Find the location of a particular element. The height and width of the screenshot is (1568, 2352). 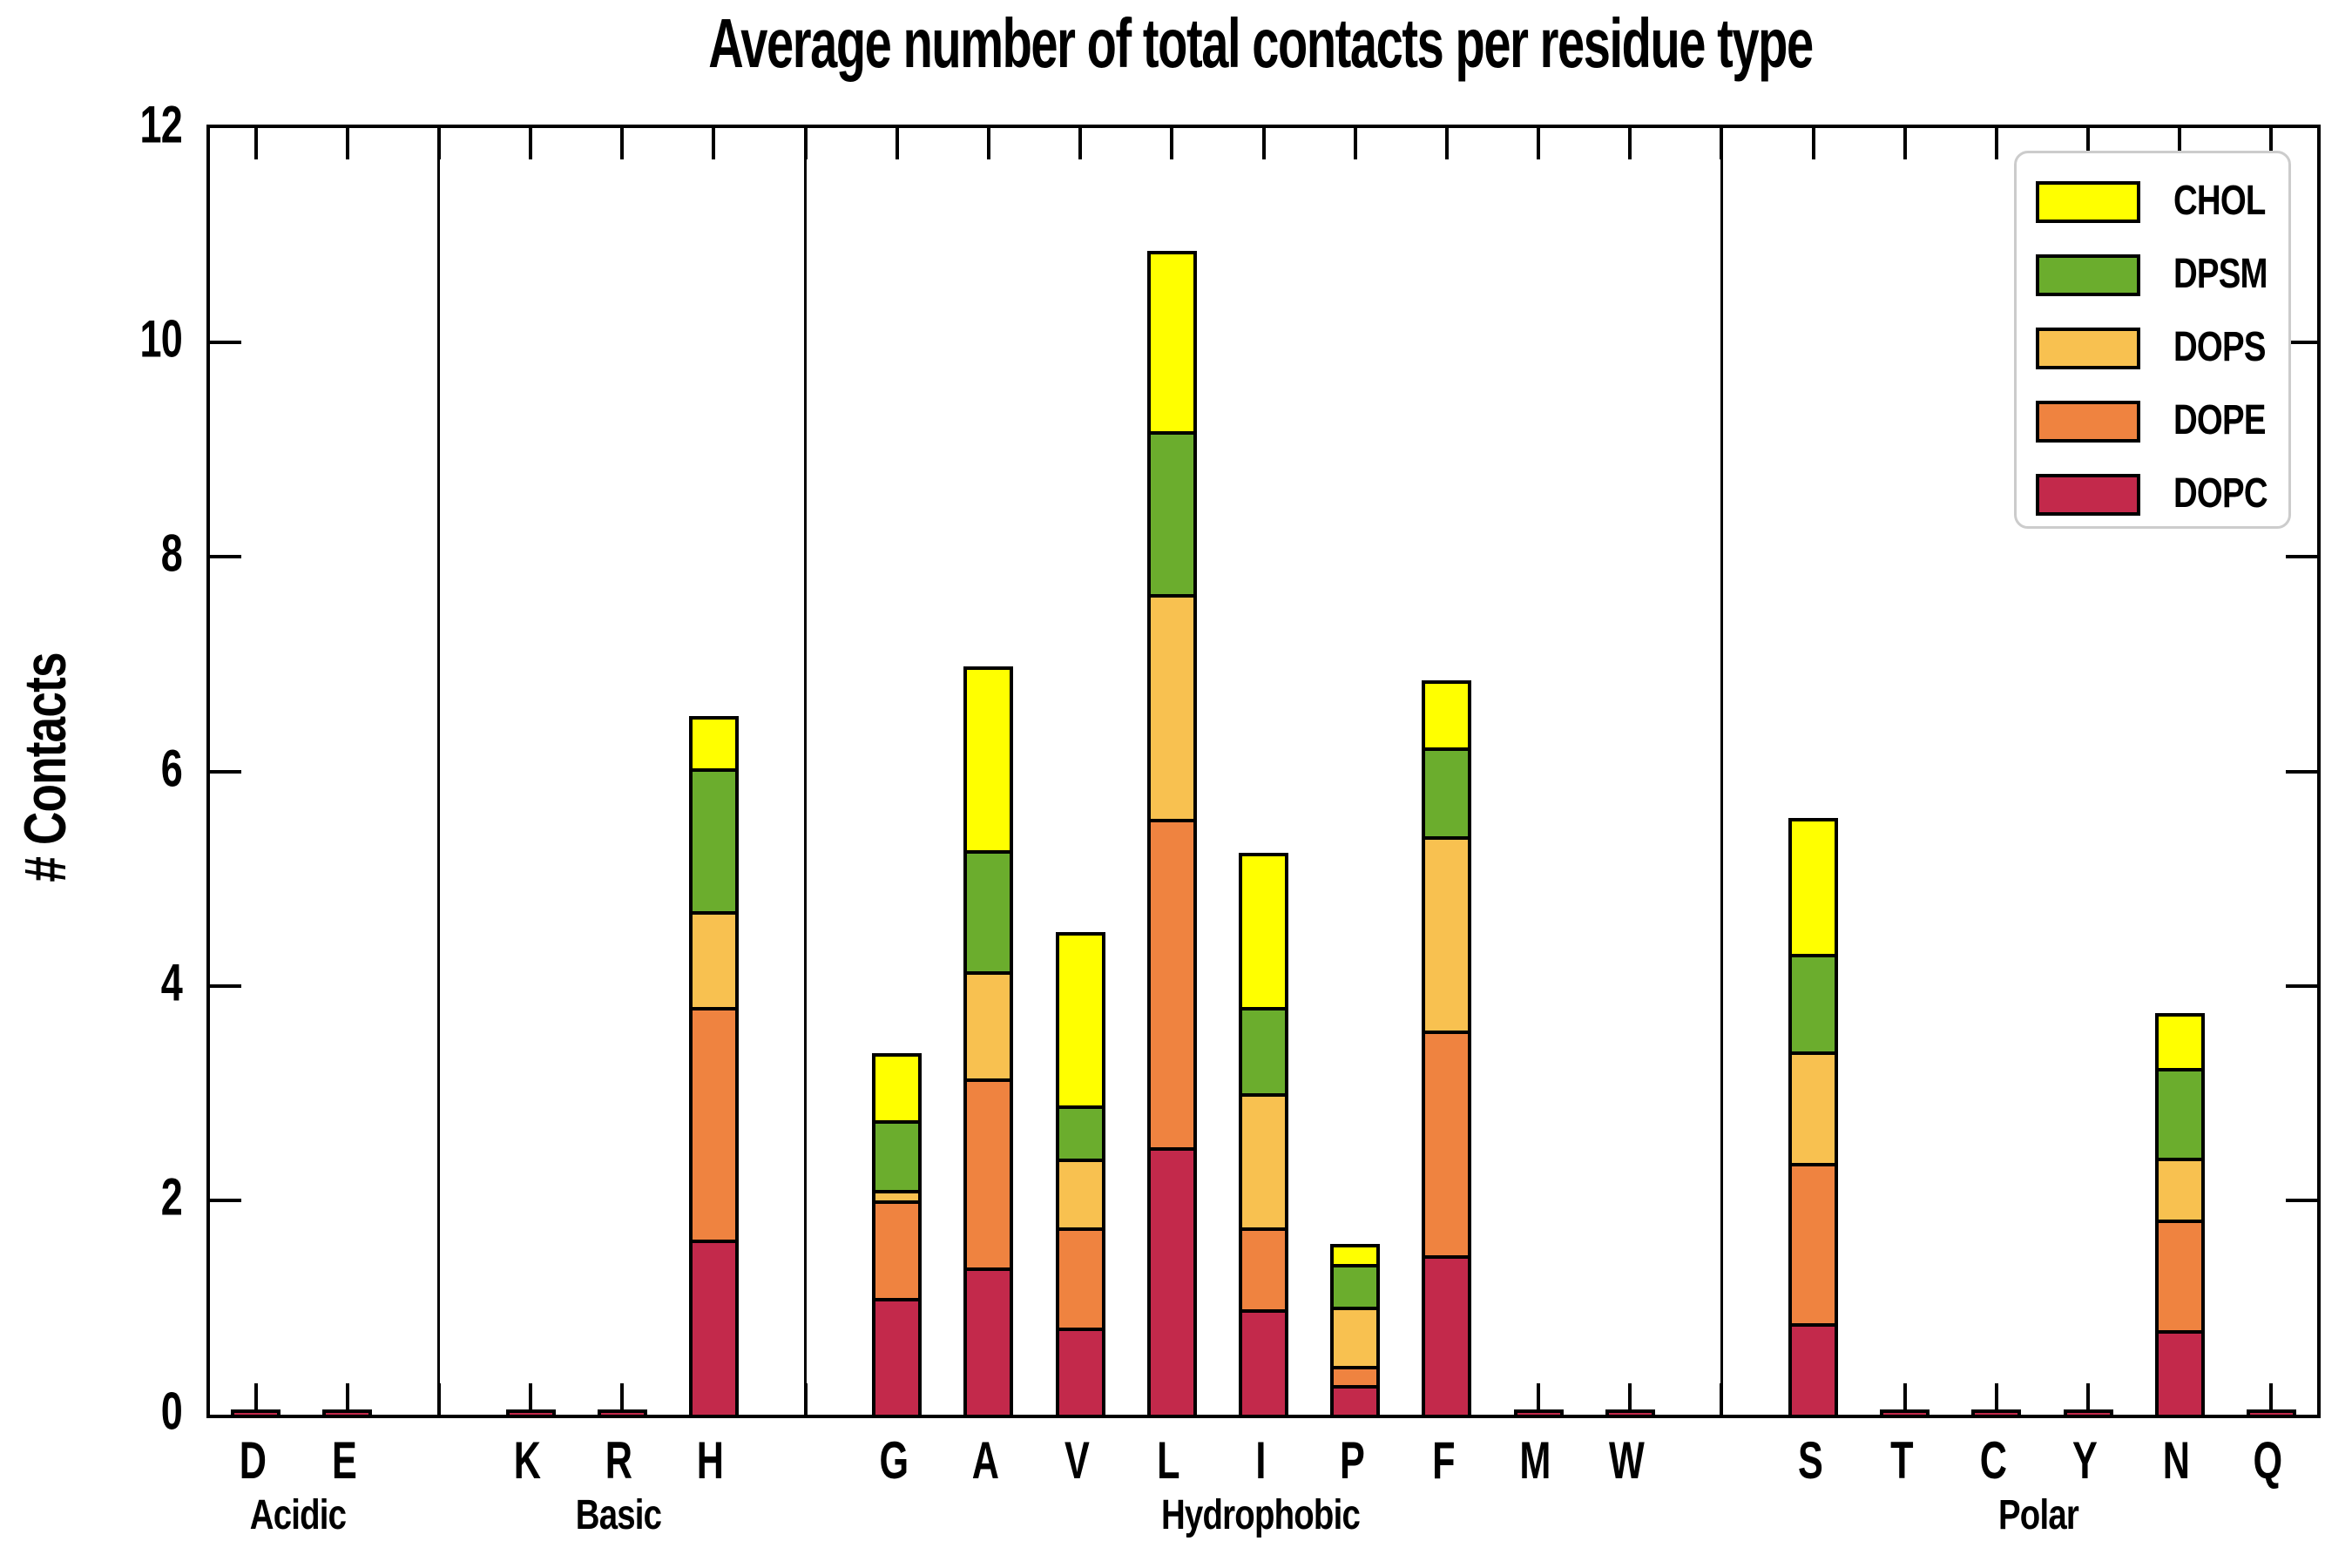

bar-segment-L-DPSM is located at coordinates (1172, 514).